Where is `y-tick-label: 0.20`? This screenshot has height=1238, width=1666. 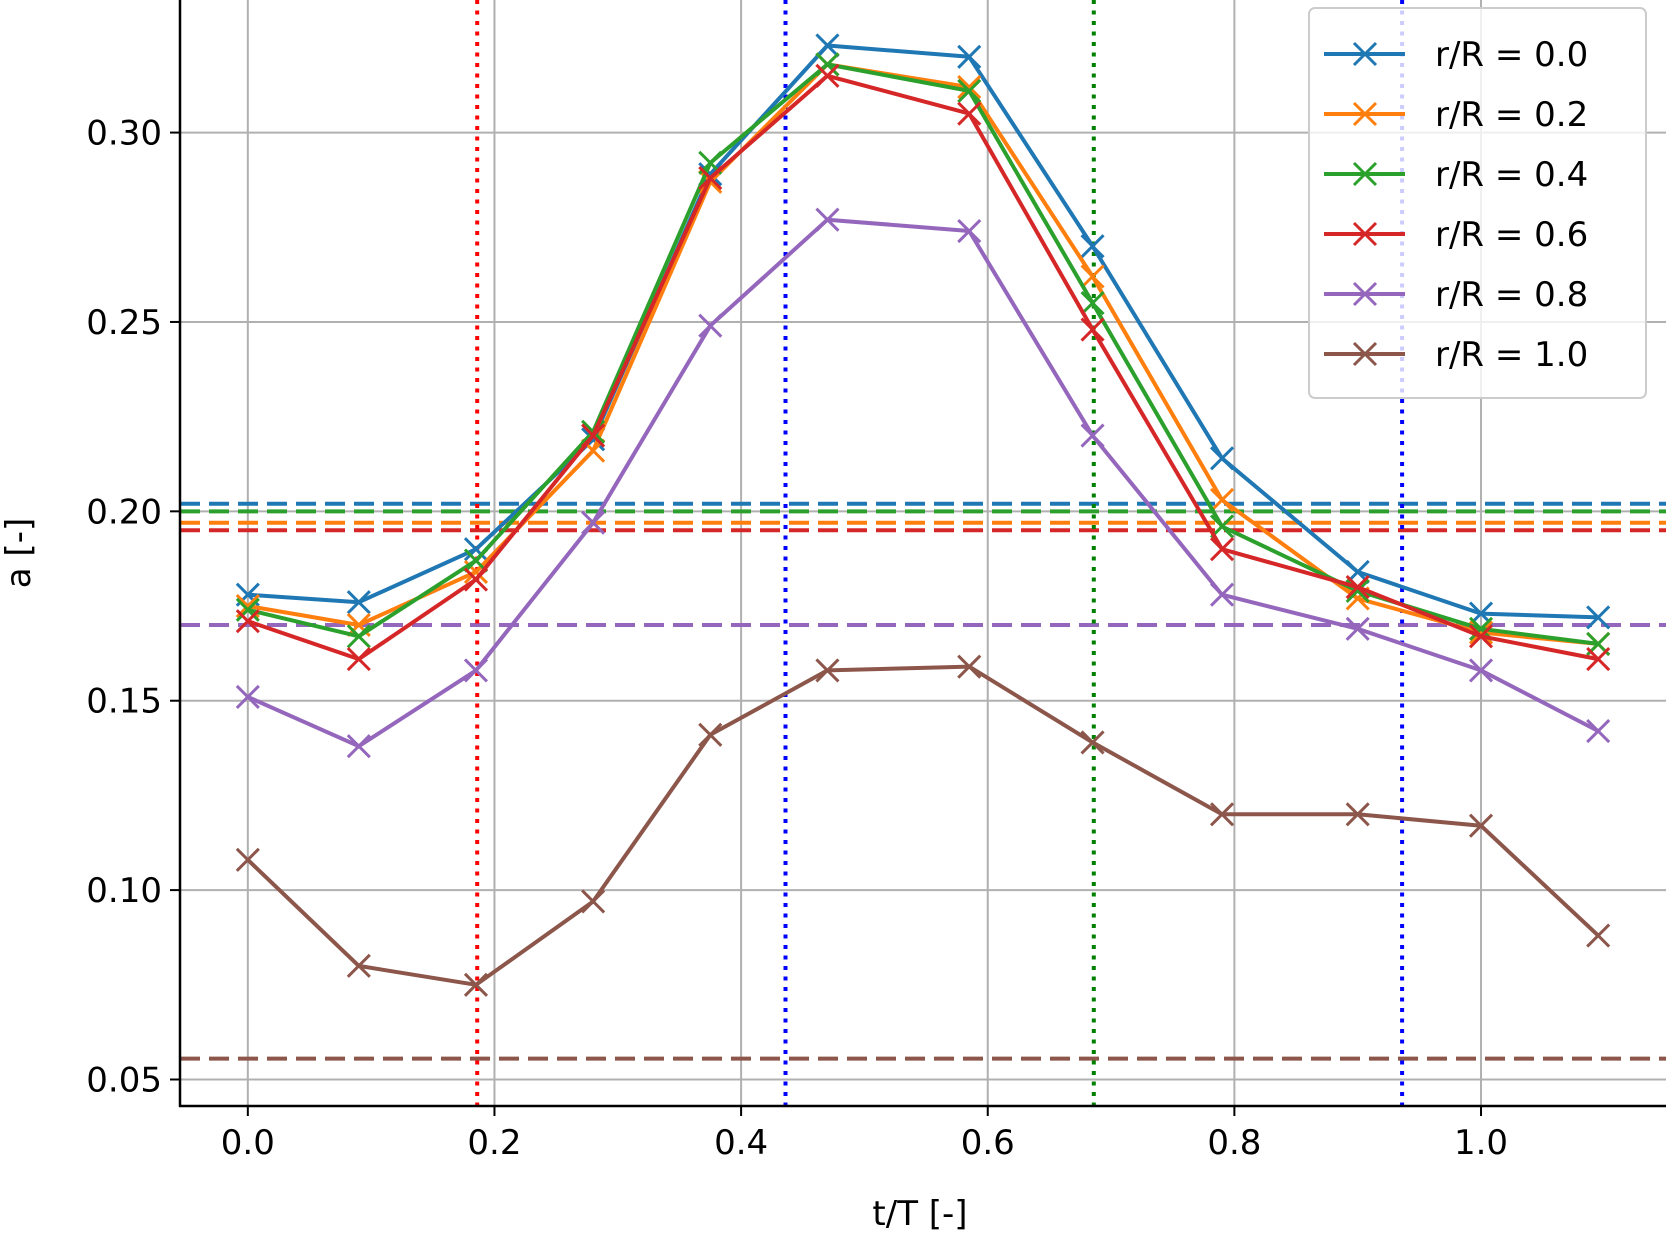 y-tick-label: 0.20 is located at coordinates (124, 512).